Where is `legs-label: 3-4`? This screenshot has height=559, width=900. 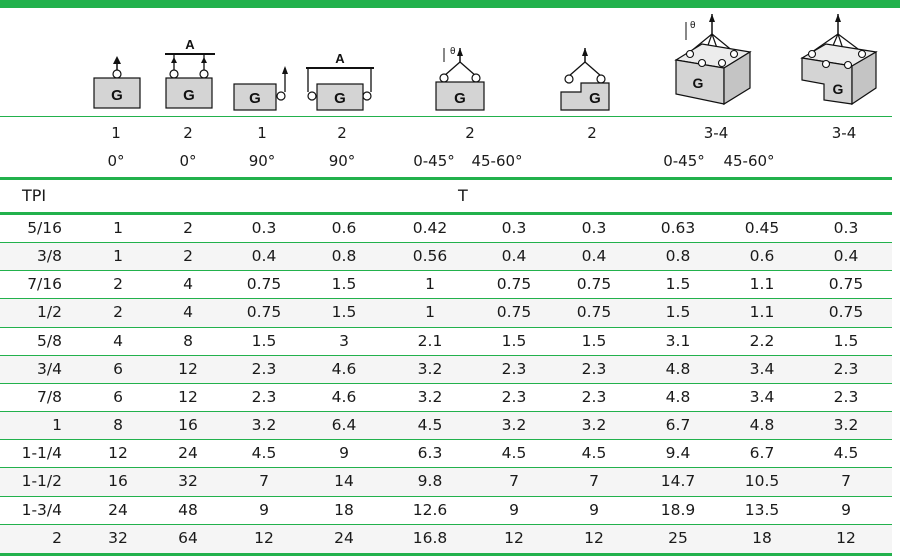 legs-label: 3-4 is located at coordinates (844, 133).